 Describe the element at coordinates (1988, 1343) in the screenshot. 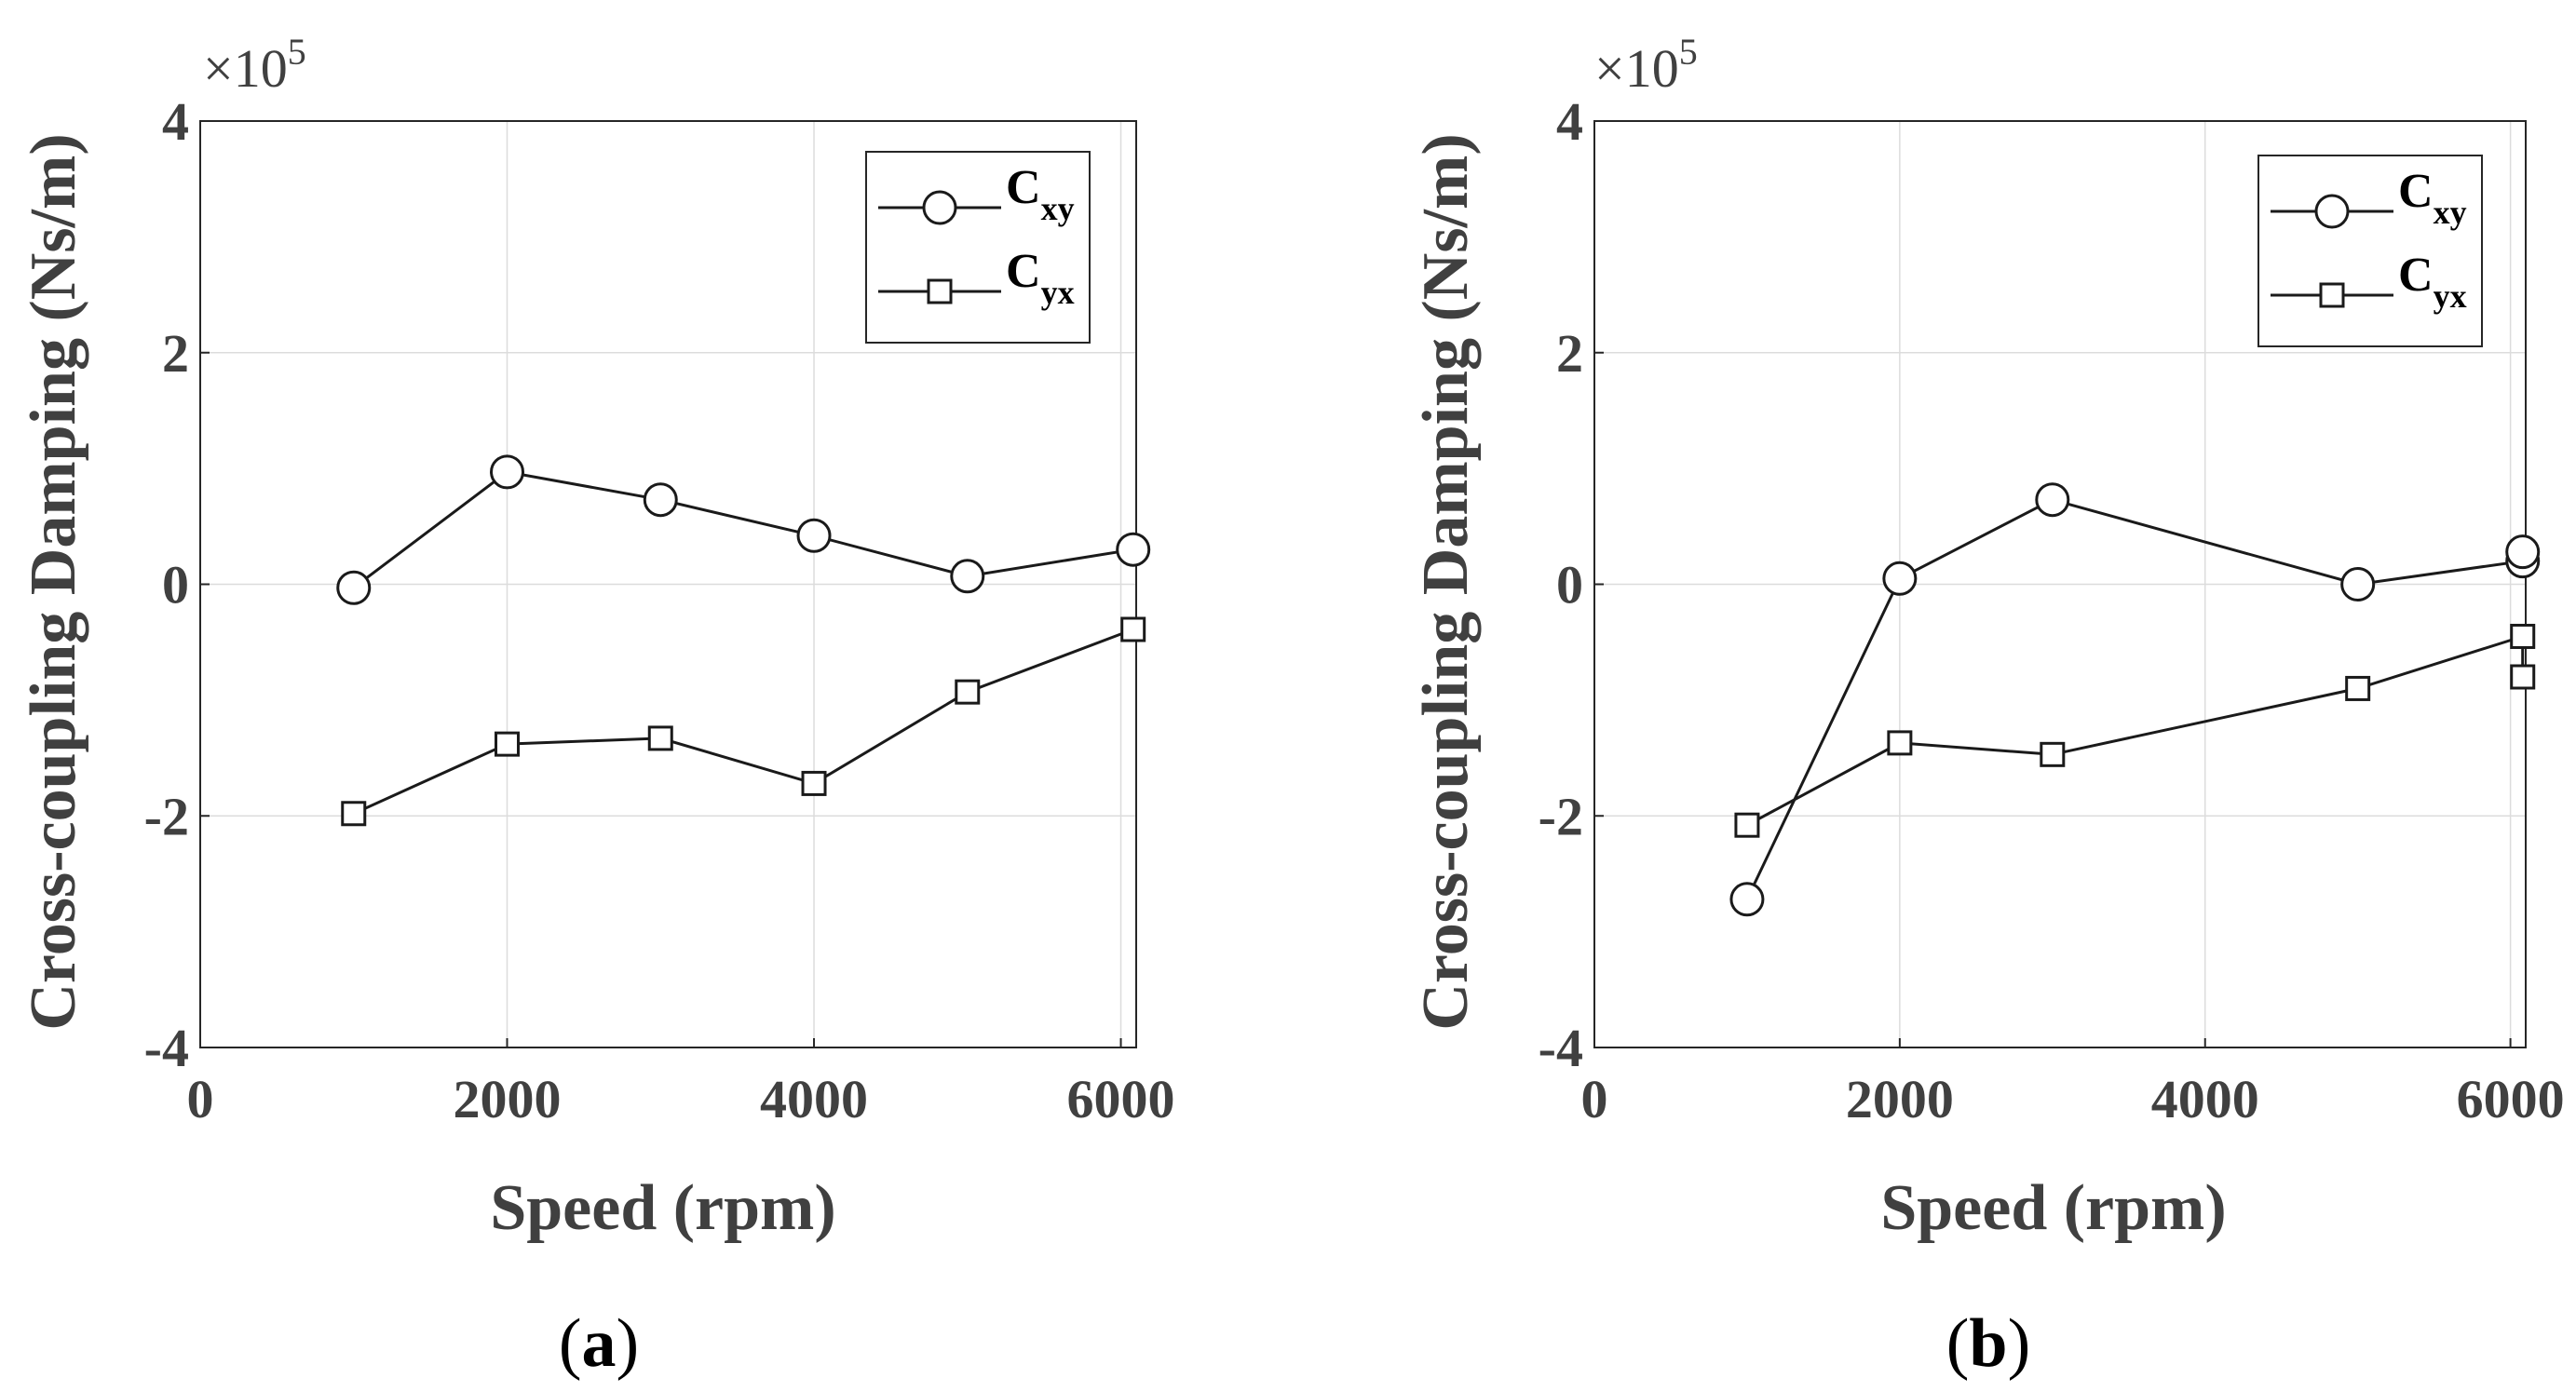

I see `panel-caption-b: (b)` at that location.